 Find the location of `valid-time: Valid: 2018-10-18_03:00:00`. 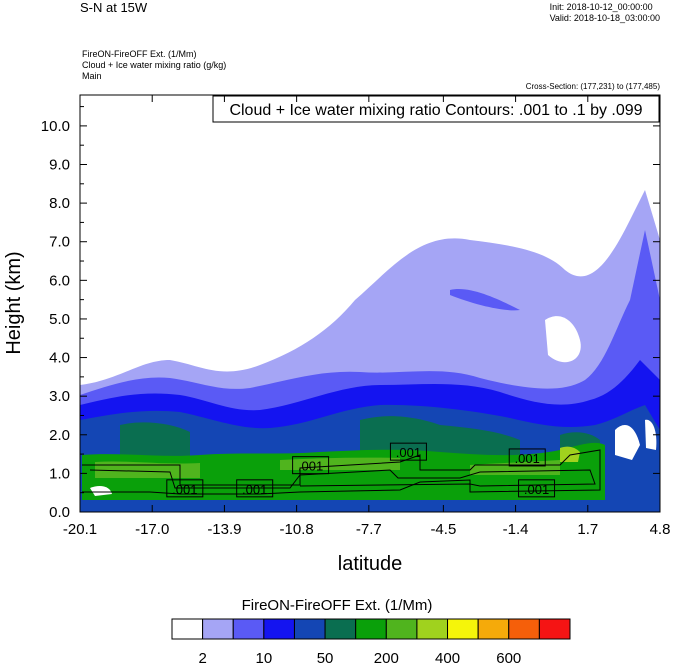

valid-time: Valid: 2018-10-18_03:00:00 is located at coordinates (604, 18).